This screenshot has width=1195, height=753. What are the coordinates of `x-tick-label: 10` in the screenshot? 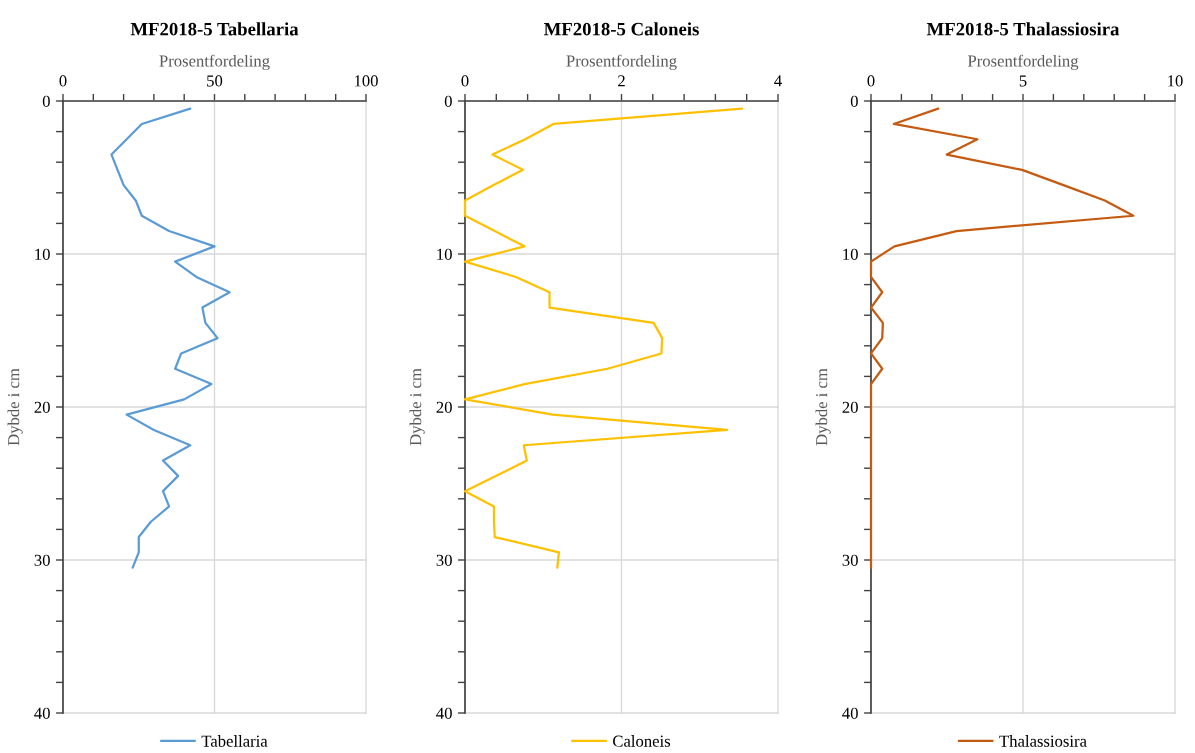 It's located at (1175, 81).